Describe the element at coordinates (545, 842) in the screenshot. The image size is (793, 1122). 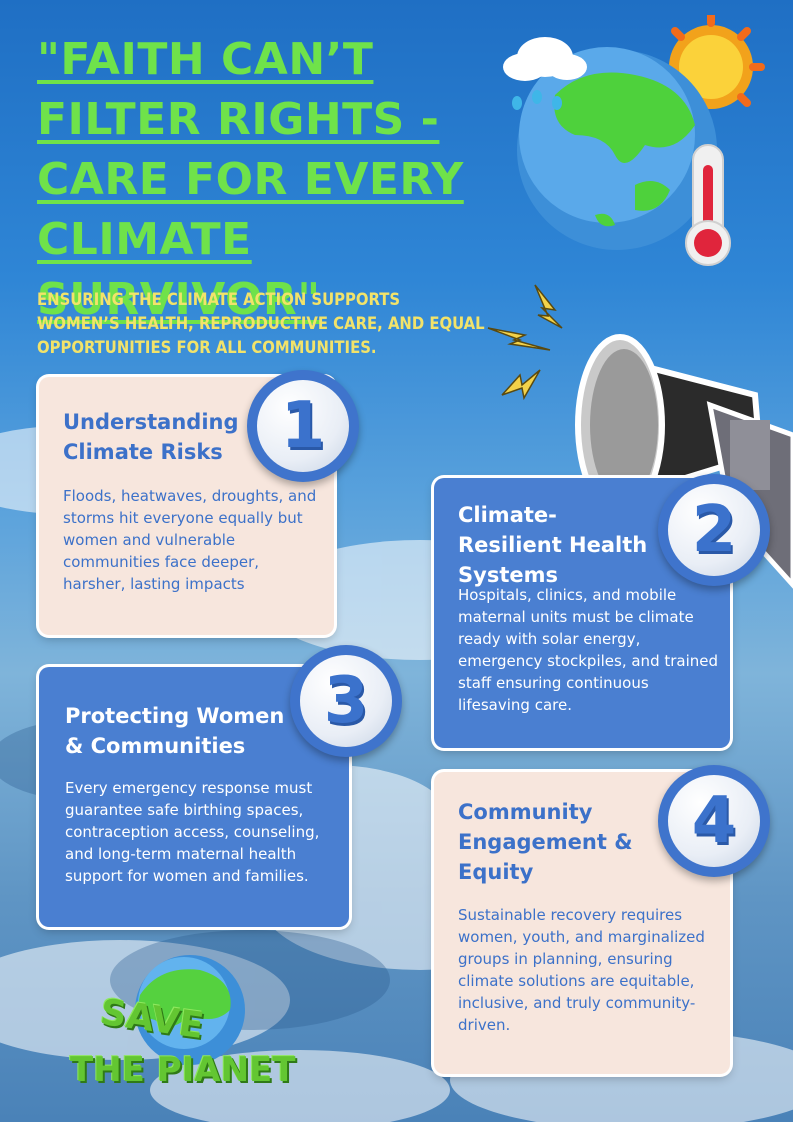
I see `card-title: Community Engagement & Equity` at that location.